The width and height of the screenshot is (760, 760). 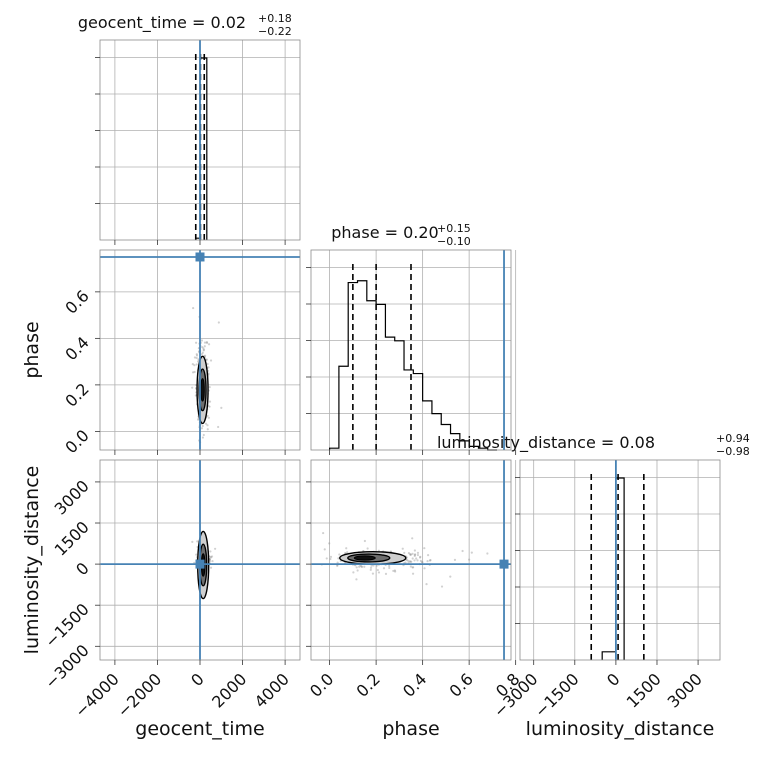 I want to click on x-tick-label-geocent_time: −4000, so click(x=97, y=695).